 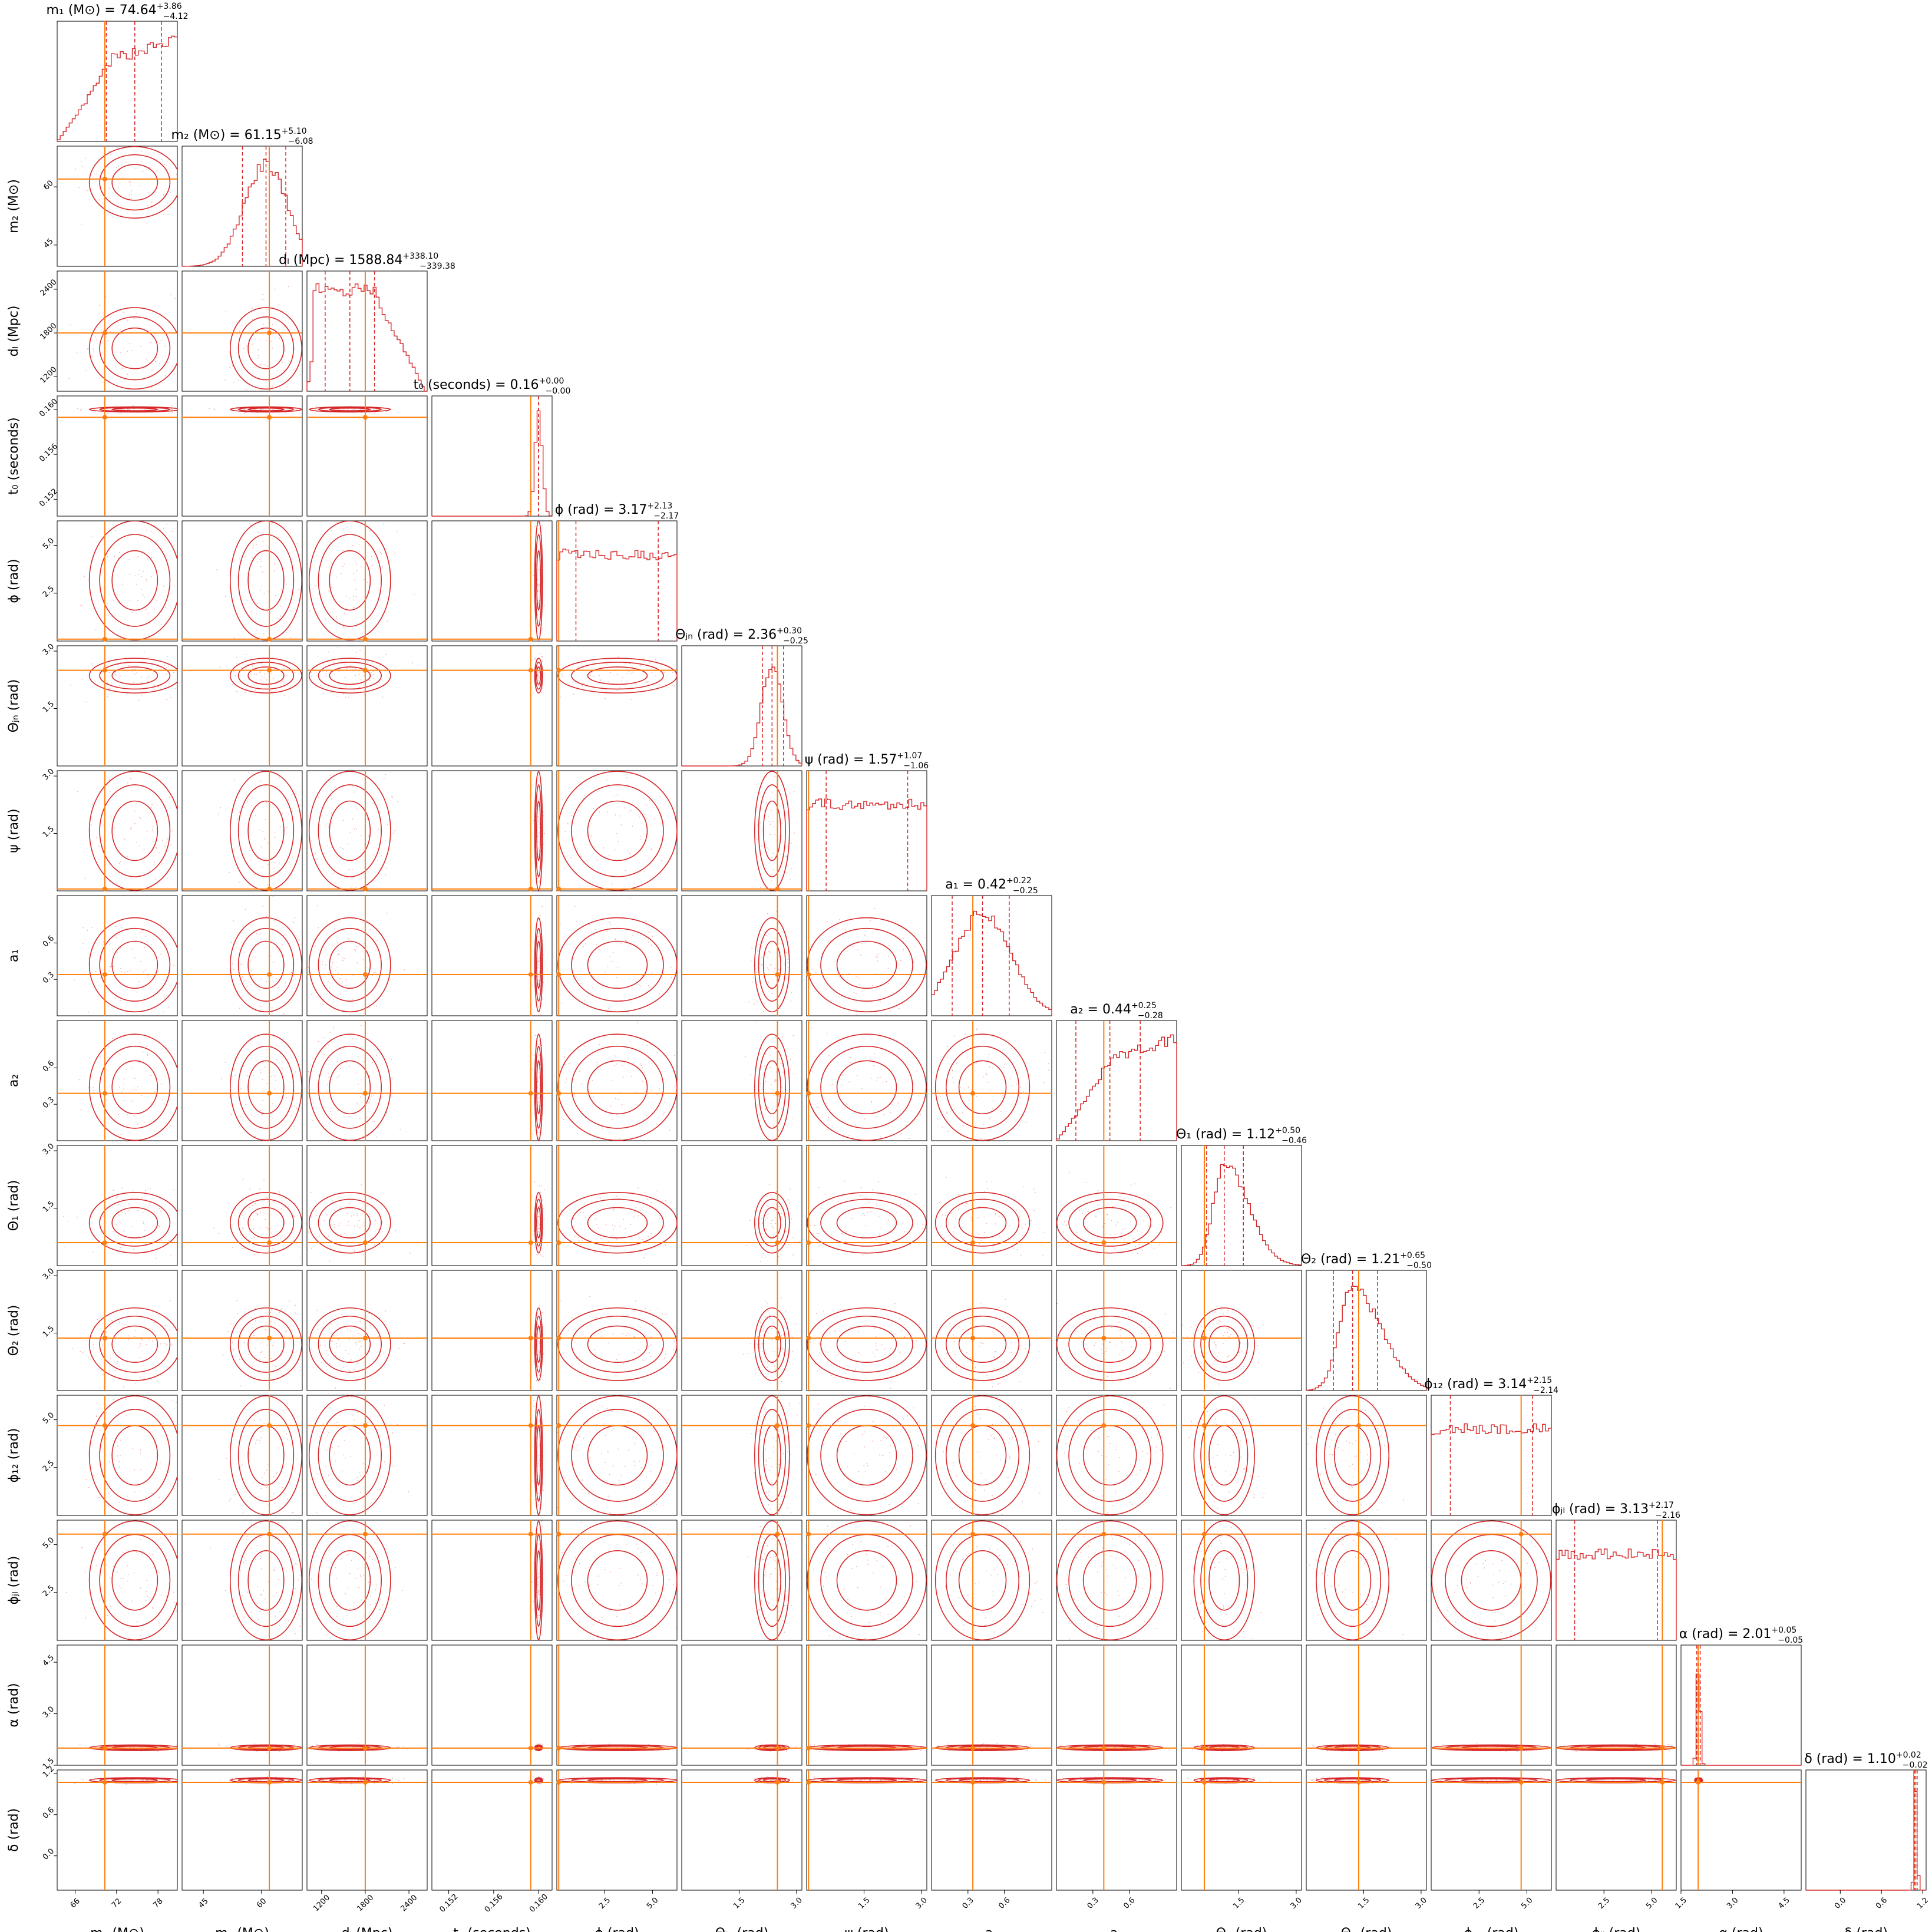 I want to click on y-tick-label: 0.156, so click(x=49, y=453).